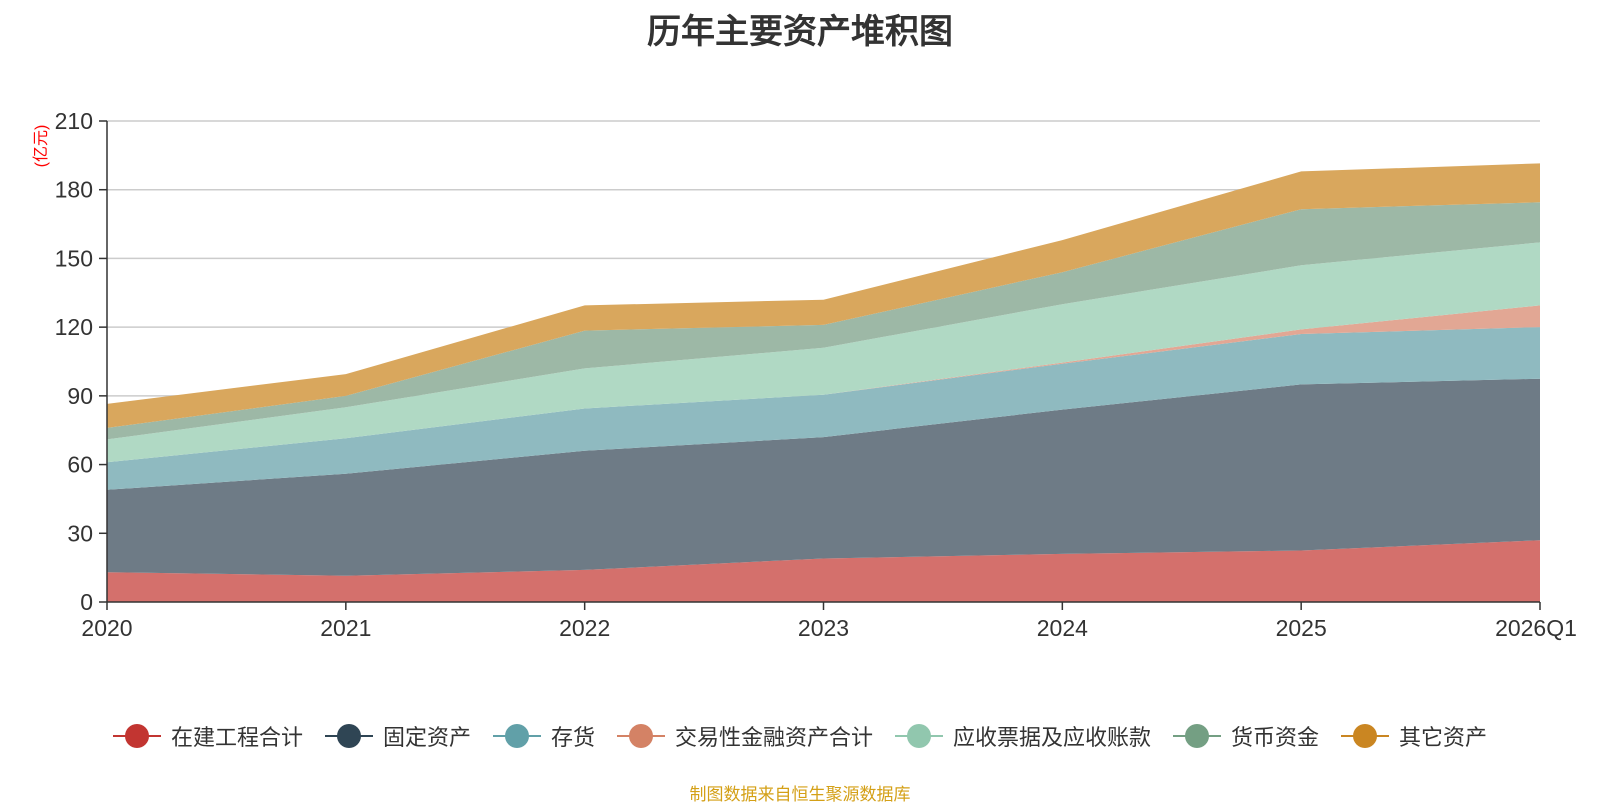  Describe the element at coordinates (1301, 628) in the screenshot. I see `x-tick-label: 2025` at that location.